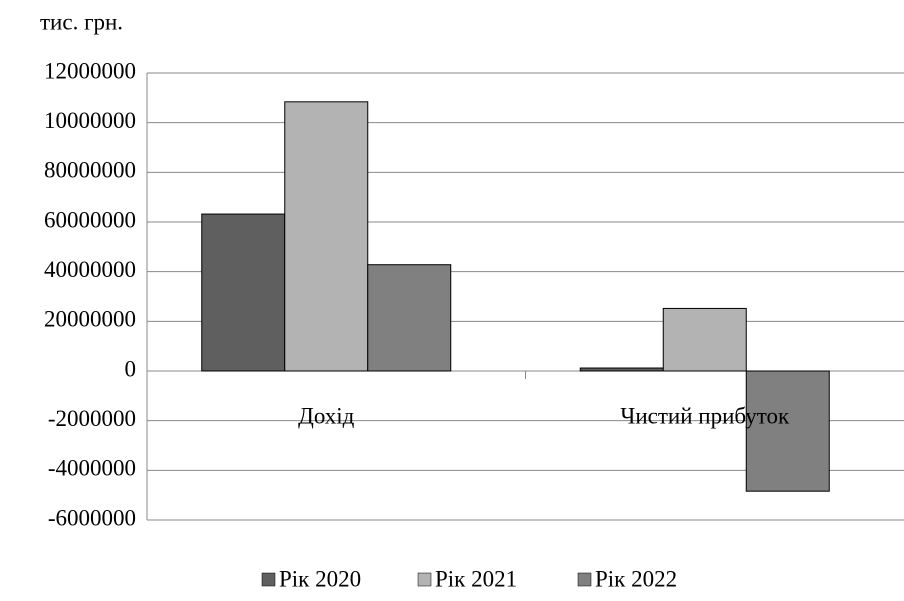  Describe the element at coordinates (92, 468) in the screenshot. I see `y-tick-label: -4000000` at that location.